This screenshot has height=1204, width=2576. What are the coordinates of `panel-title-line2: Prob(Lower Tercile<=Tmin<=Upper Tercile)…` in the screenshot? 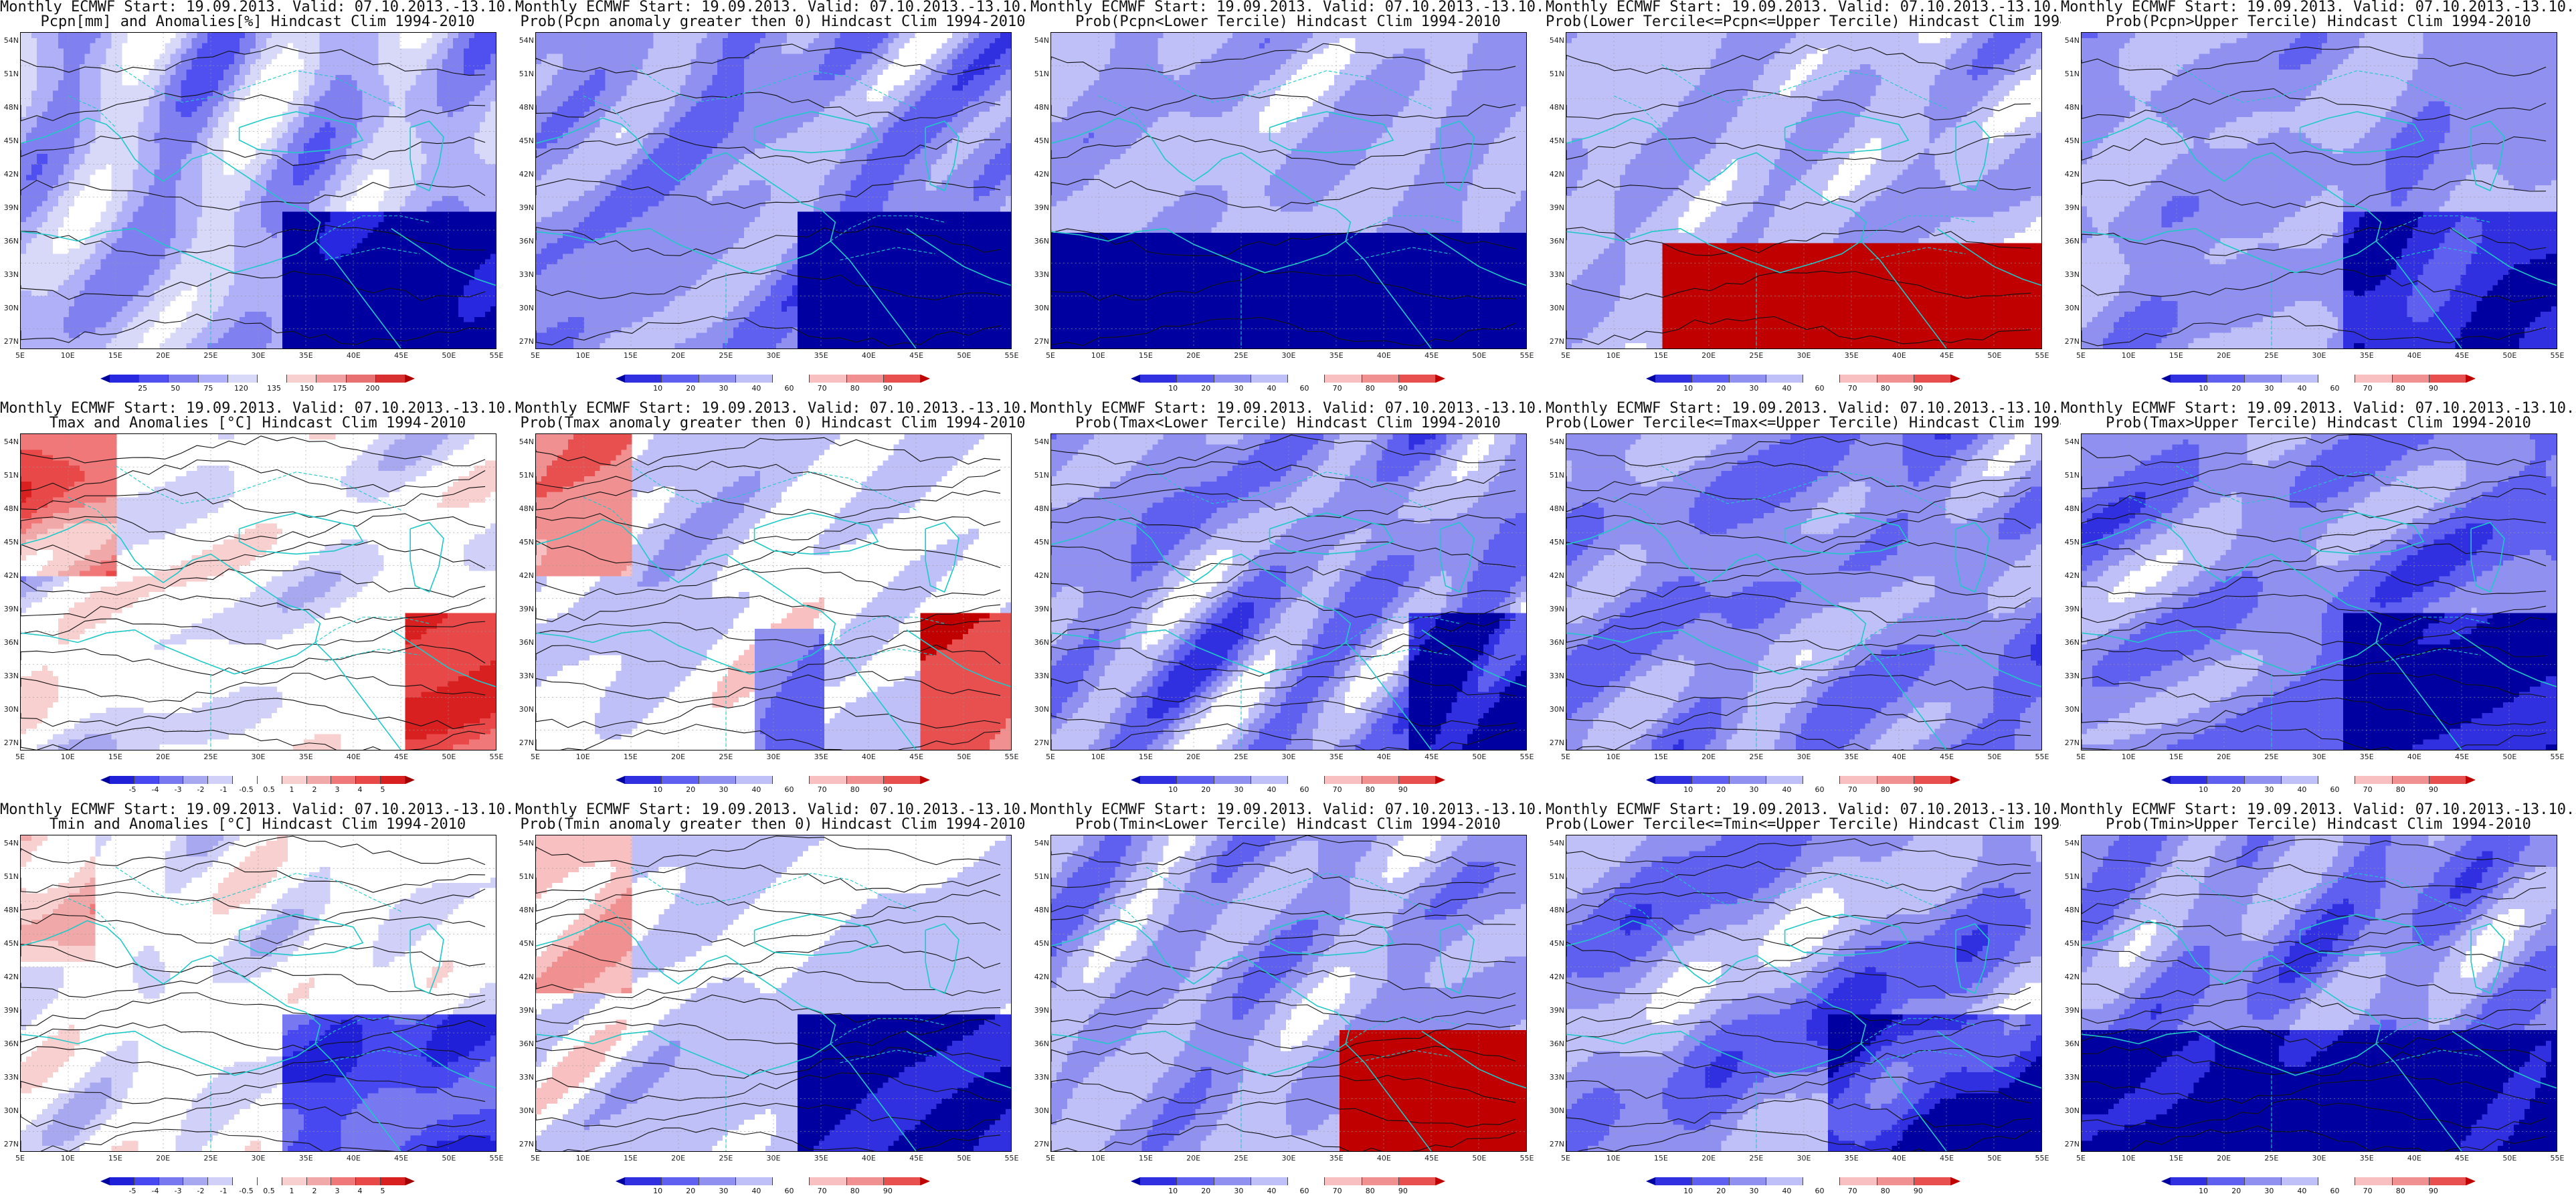 It's located at (1803, 824).